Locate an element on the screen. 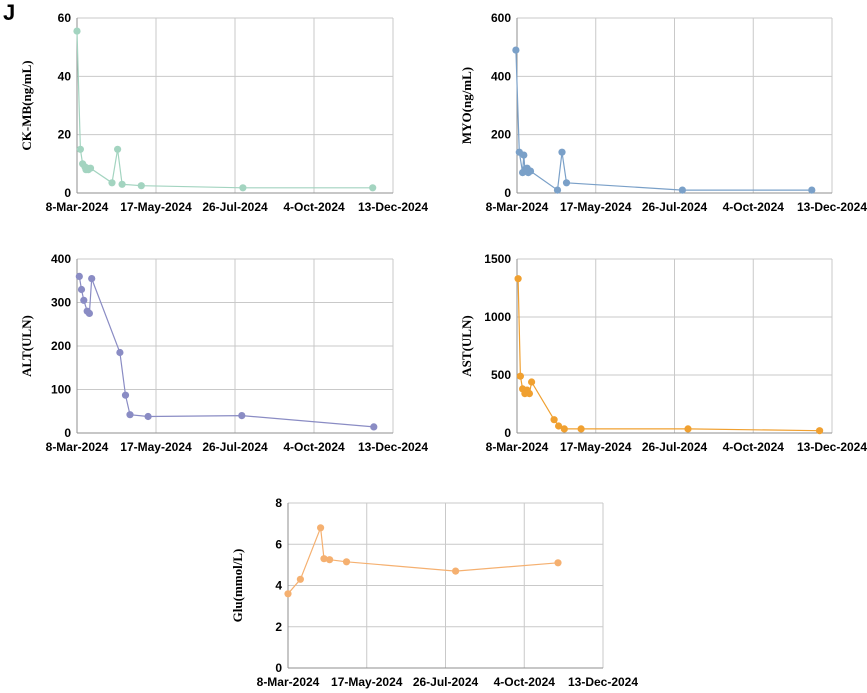 Image resolution: width=867 pixels, height=693 pixels. panel-label: J is located at coordinates (9, 12).